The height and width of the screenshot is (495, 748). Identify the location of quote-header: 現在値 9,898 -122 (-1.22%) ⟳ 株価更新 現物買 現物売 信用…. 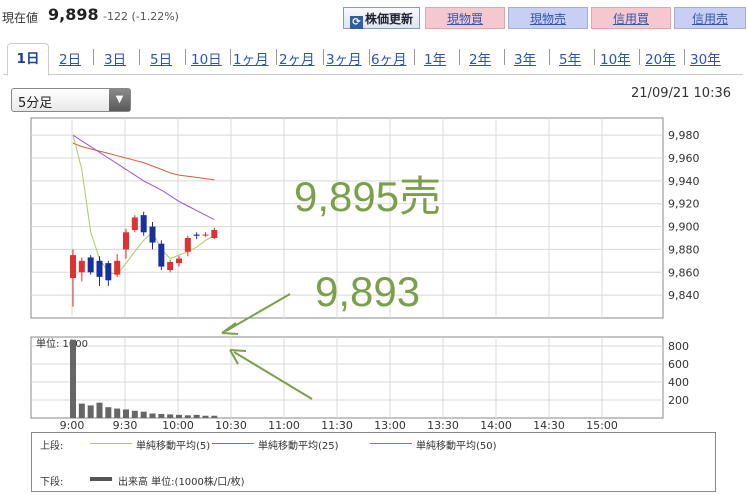
(374, 17).